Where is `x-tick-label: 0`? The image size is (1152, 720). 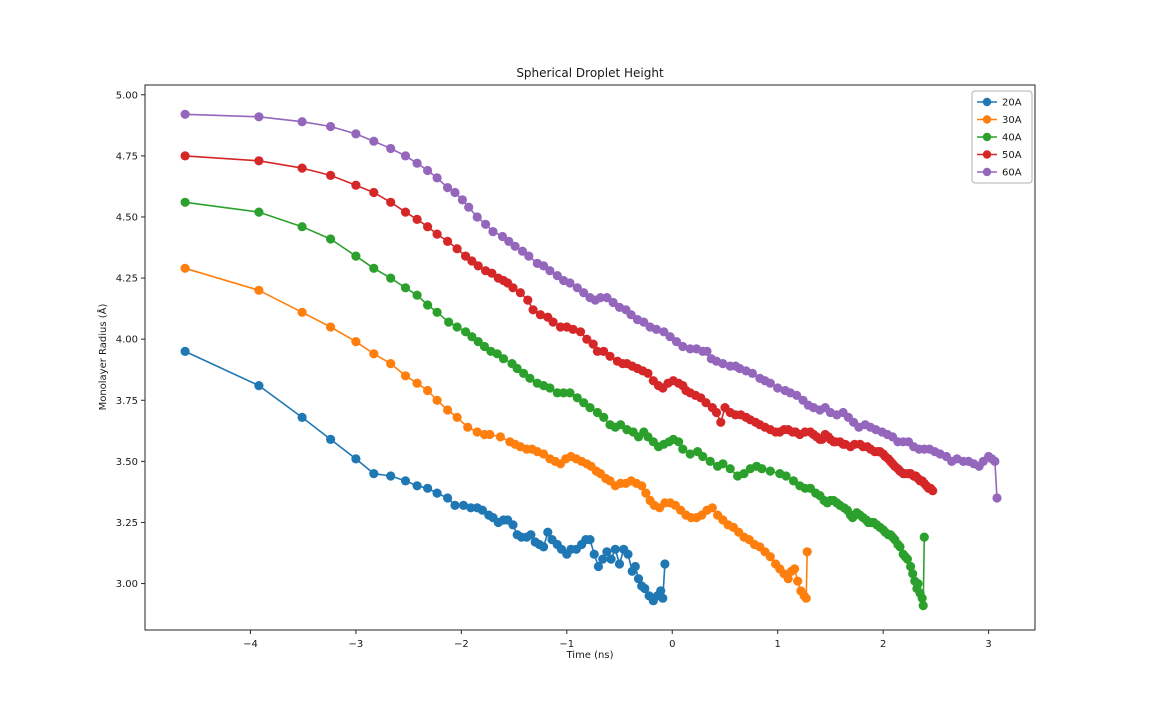 x-tick-label: 0 is located at coordinates (672, 644).